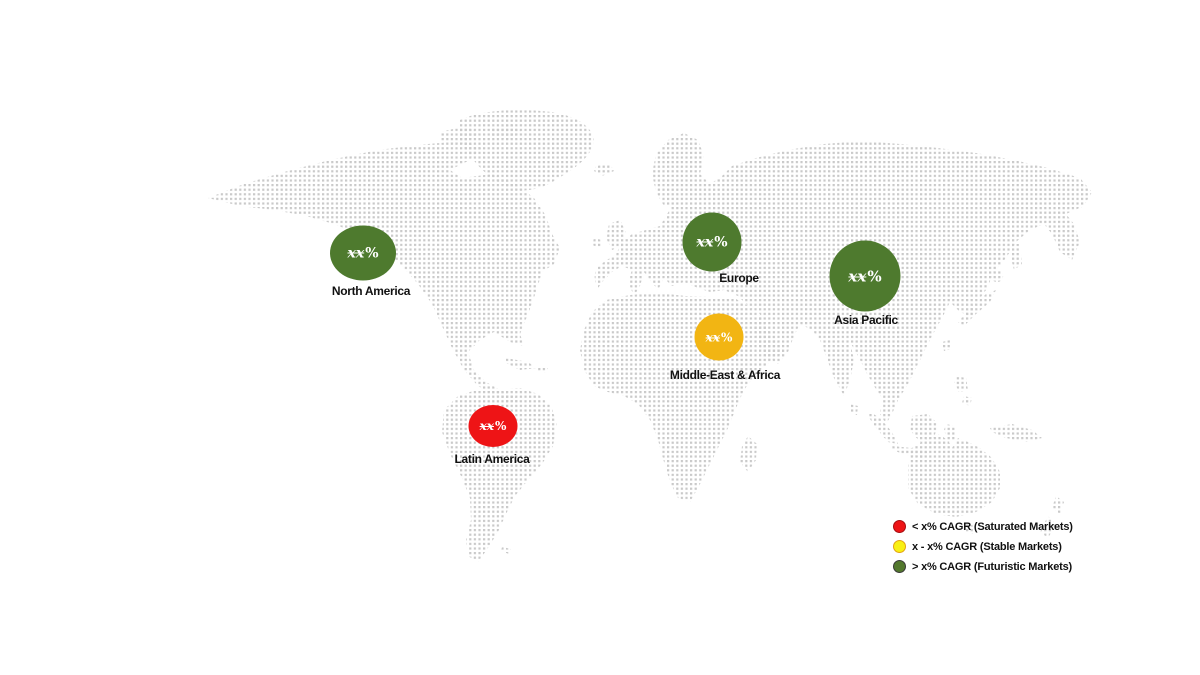 The width and height of the screenshot is (1200, 675). I want to click on label-middle-east-africa: Middle-East & Africa, so click(725, 375).